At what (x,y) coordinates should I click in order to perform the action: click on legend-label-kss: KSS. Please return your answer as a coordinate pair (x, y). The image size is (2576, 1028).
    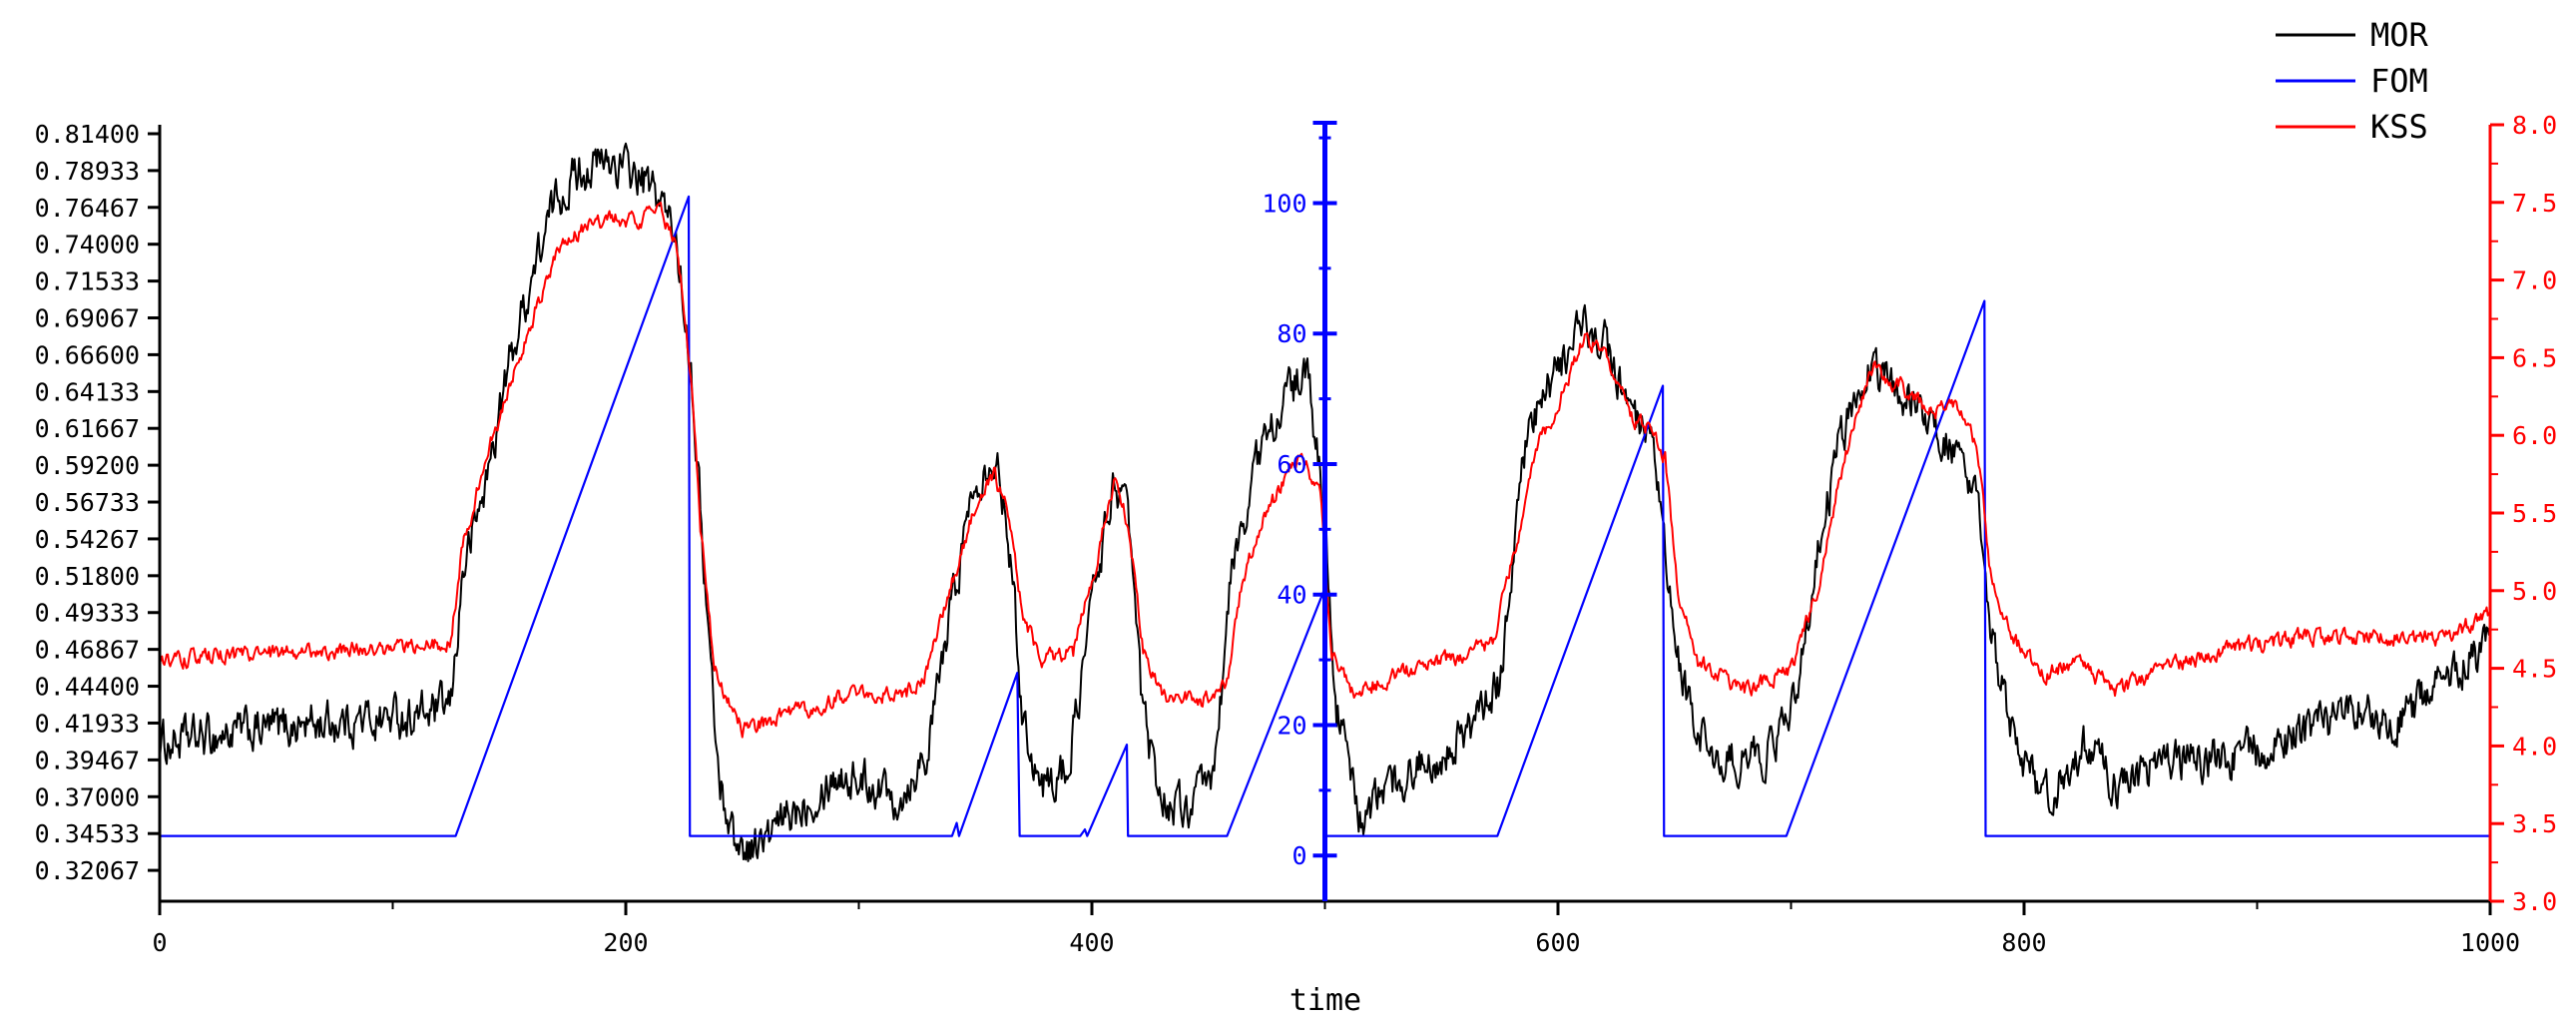
    Looking at the image, I should click on (2399, 127).